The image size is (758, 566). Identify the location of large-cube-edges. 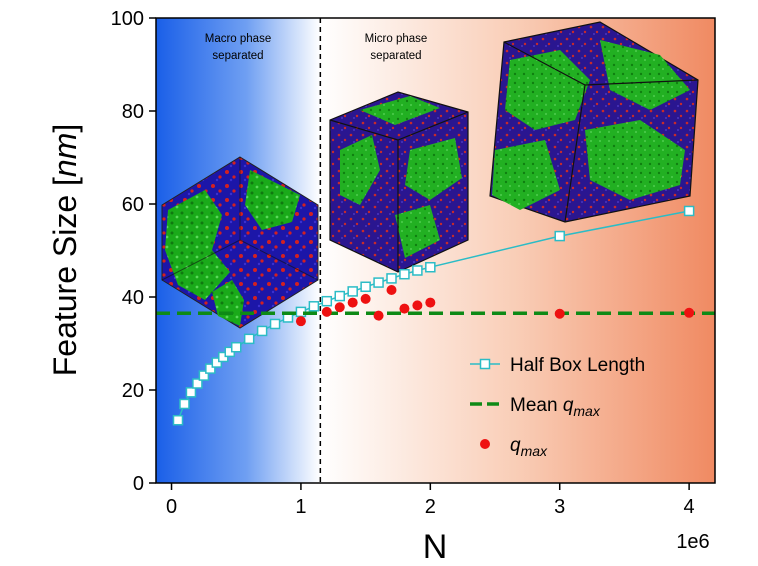
(601, 132).